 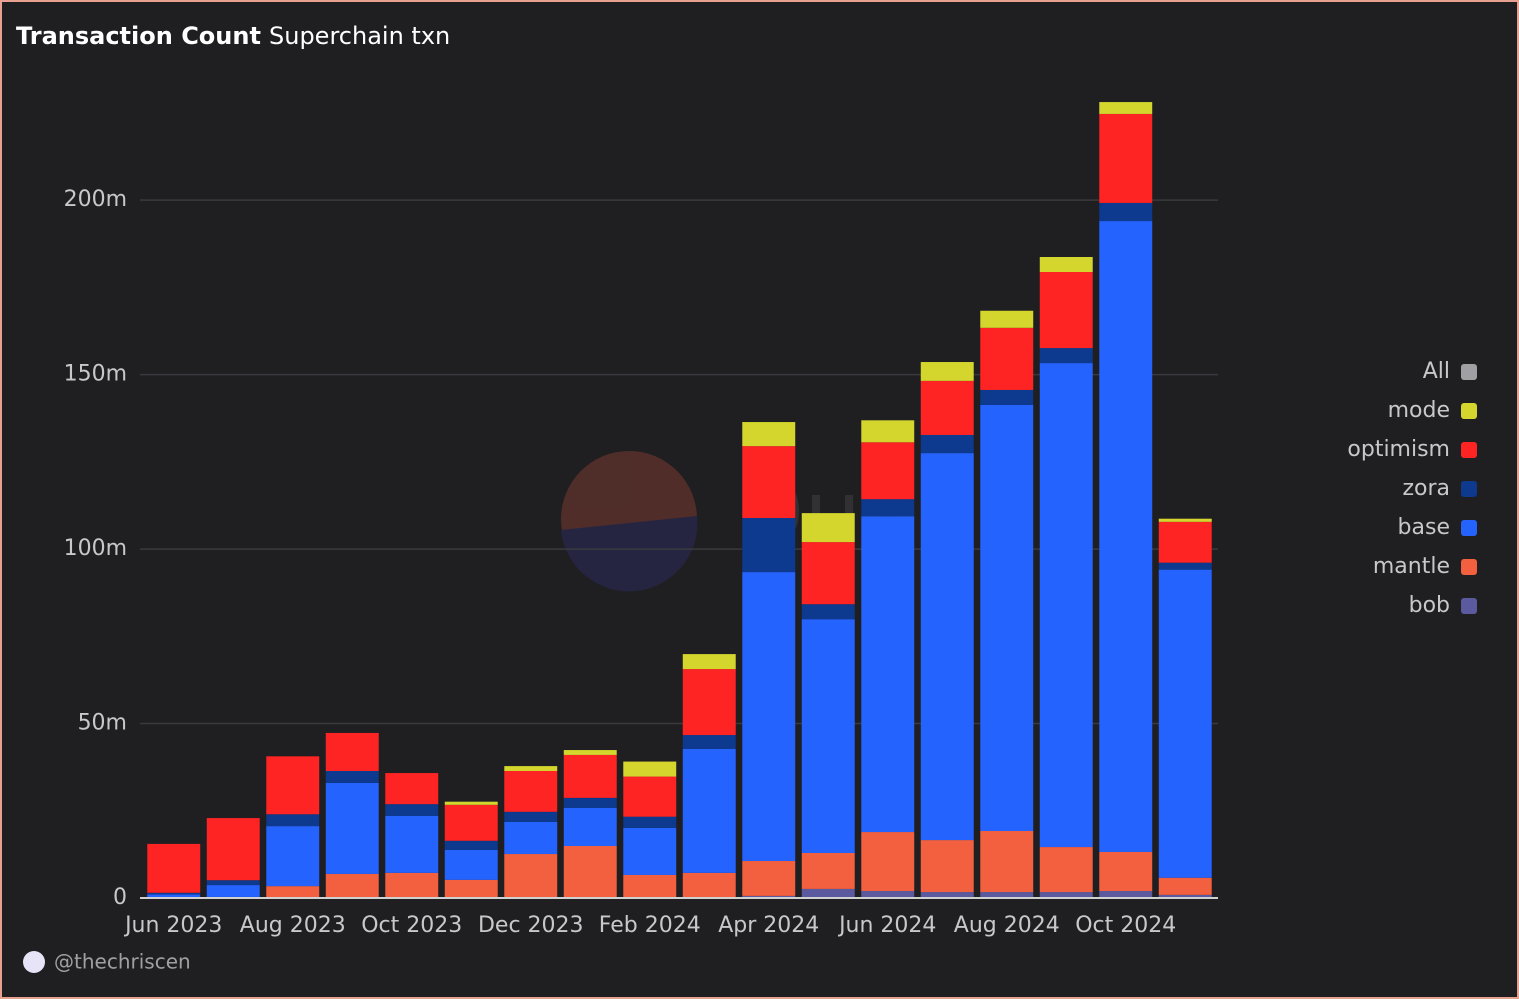 I want to click on legend-label: zora, so click(x=1426, y=488).